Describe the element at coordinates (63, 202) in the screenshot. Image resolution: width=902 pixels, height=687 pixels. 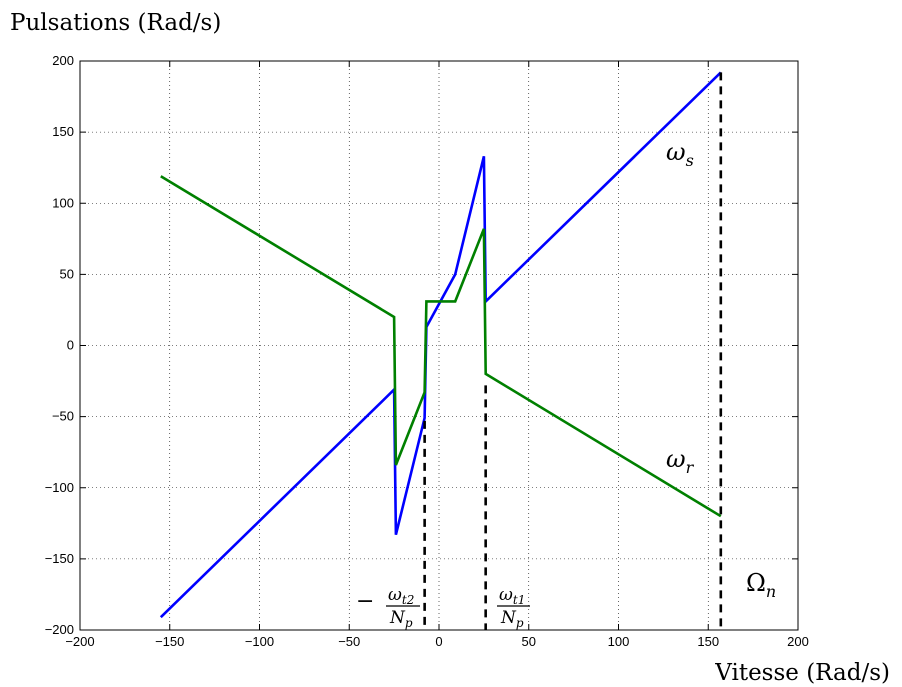
I see `y-tick-label: 100` at that location.